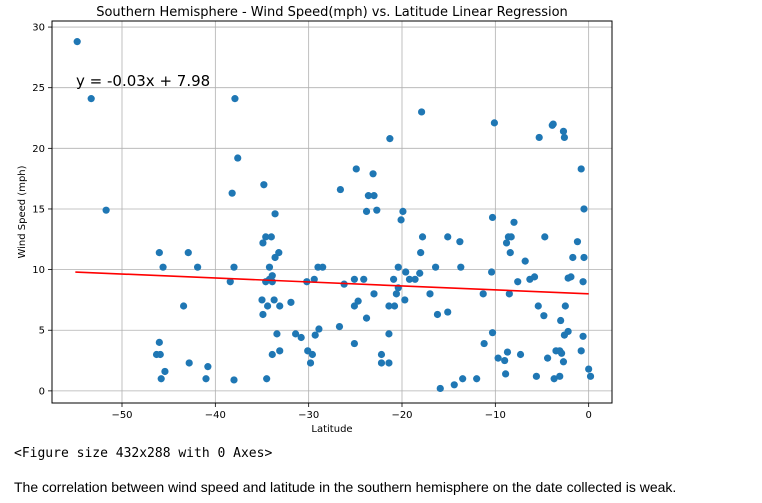 The width and height of the screenshot is (762, 503). I want to click on y-tick-label: 20, so click(38, 149).